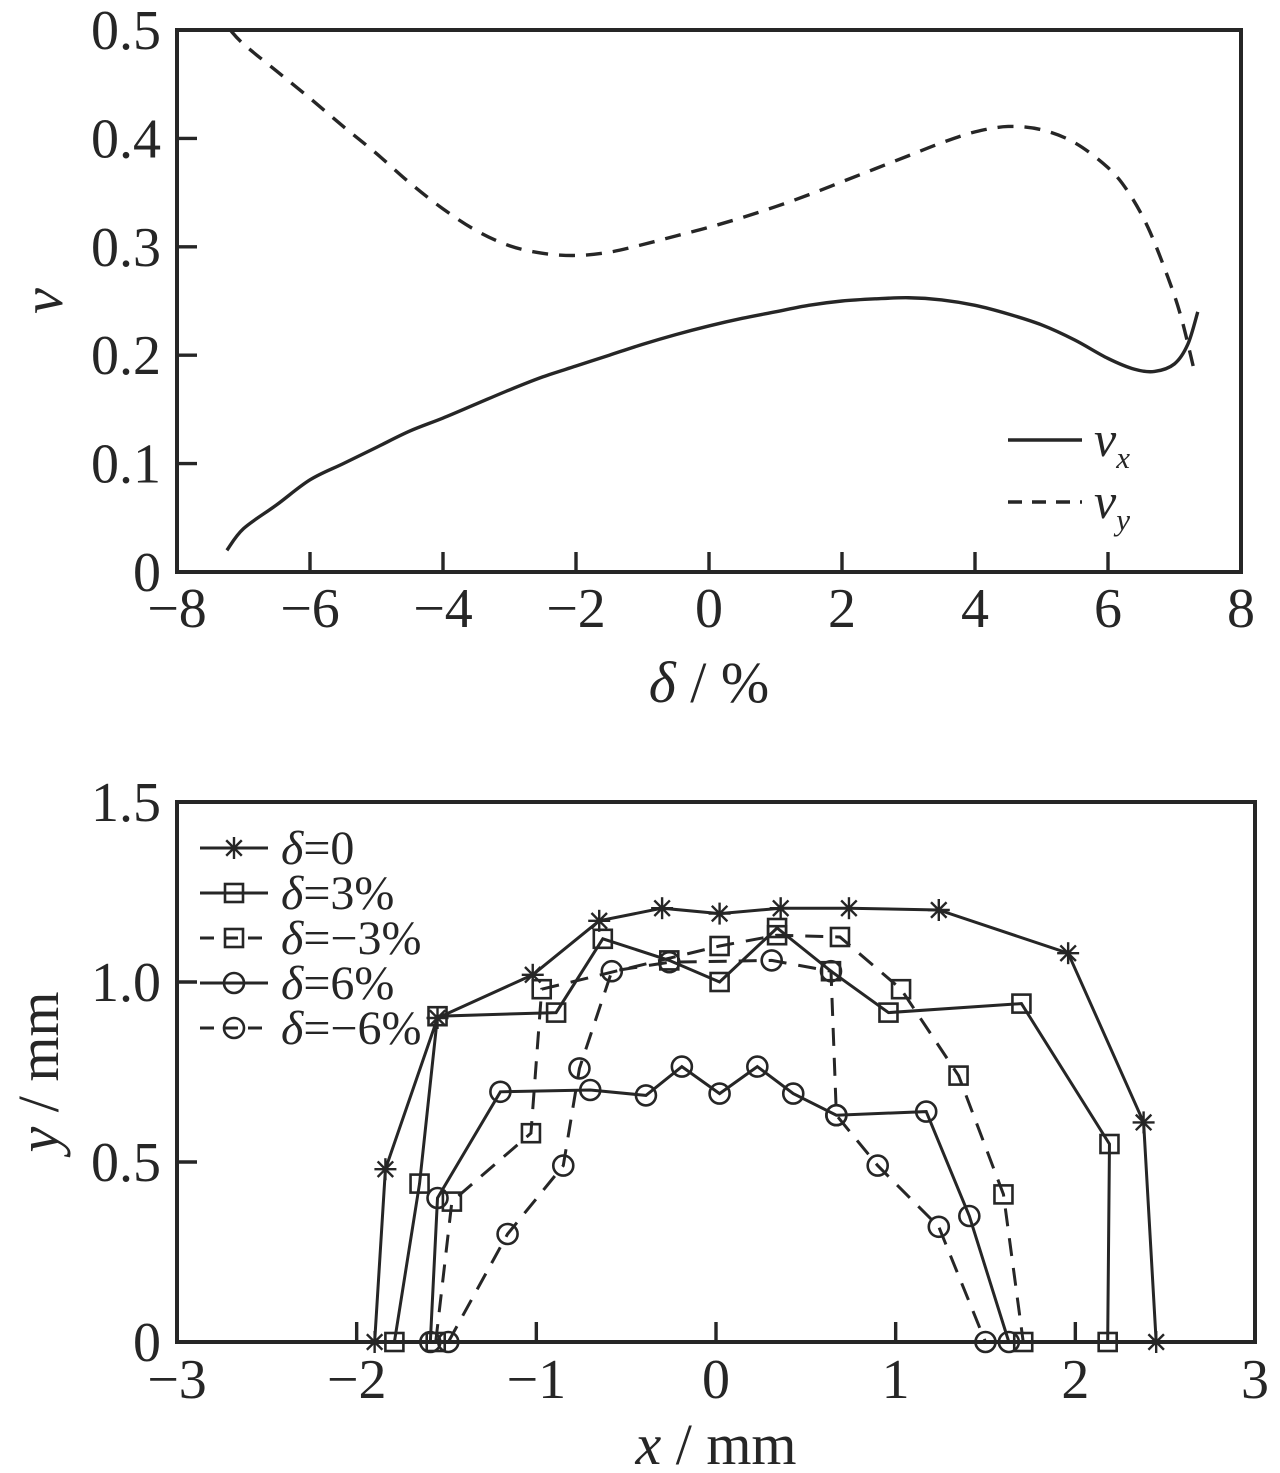 The height and width of the screenshot is (1473, 1280). I want to click on svg-text: 1.5, so click(126, 803).